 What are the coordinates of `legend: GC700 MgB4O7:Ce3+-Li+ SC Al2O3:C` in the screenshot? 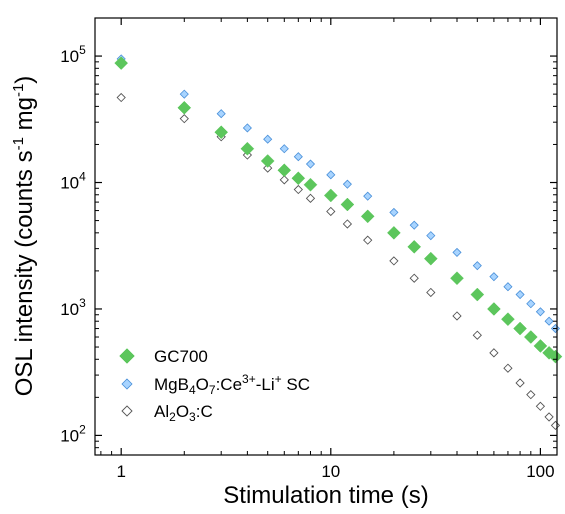 It's located at (214, 385).